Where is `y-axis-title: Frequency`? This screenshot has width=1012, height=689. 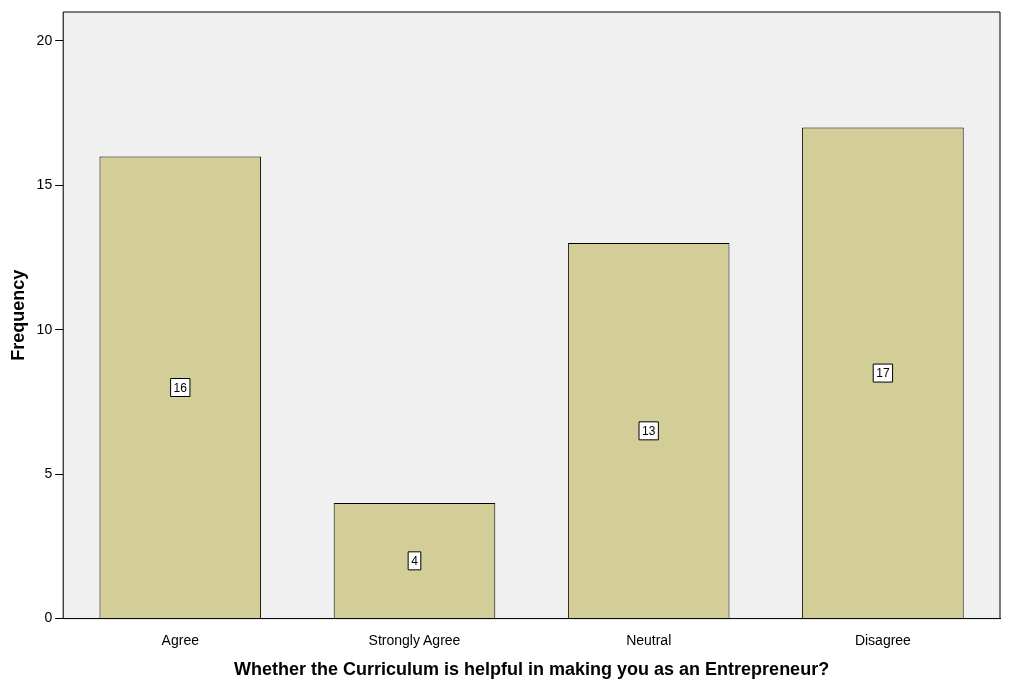 y-axis-title: Frequency is located at coordinates (17, 315).